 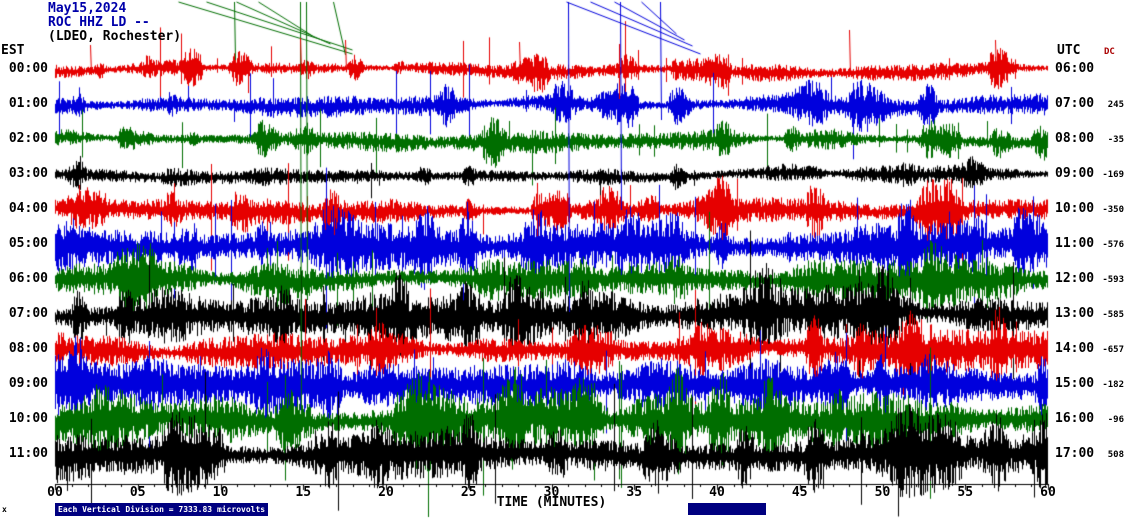 I want to click on utc-time-label: 12:00, so click(x=1075, y=278).